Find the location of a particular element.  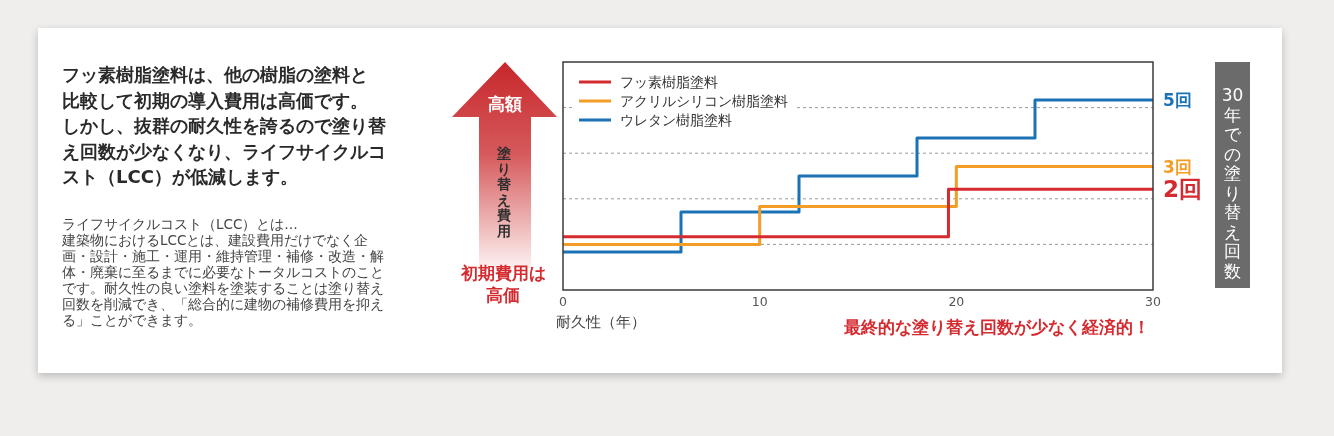

x-tick-label: 0 is located at coordinates (563, 301).